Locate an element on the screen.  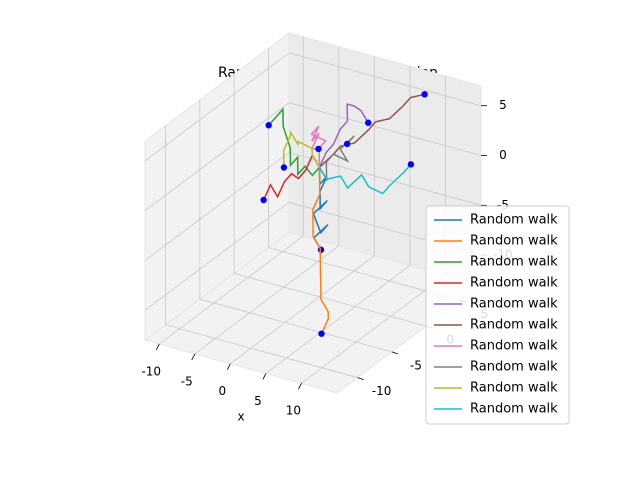
y-tick-label: -5 is located at coordinates (416, 365).